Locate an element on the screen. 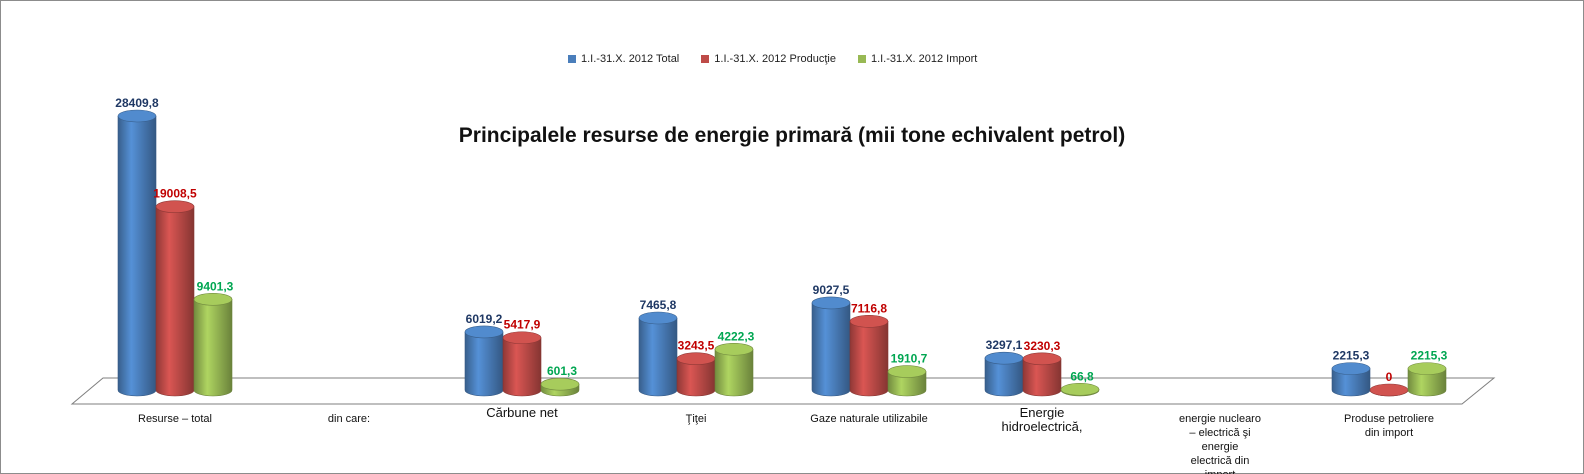 The height and width of the screenshot is (474, 1584). category-label-2: Cărbune net is located at coordinates (522, 412).